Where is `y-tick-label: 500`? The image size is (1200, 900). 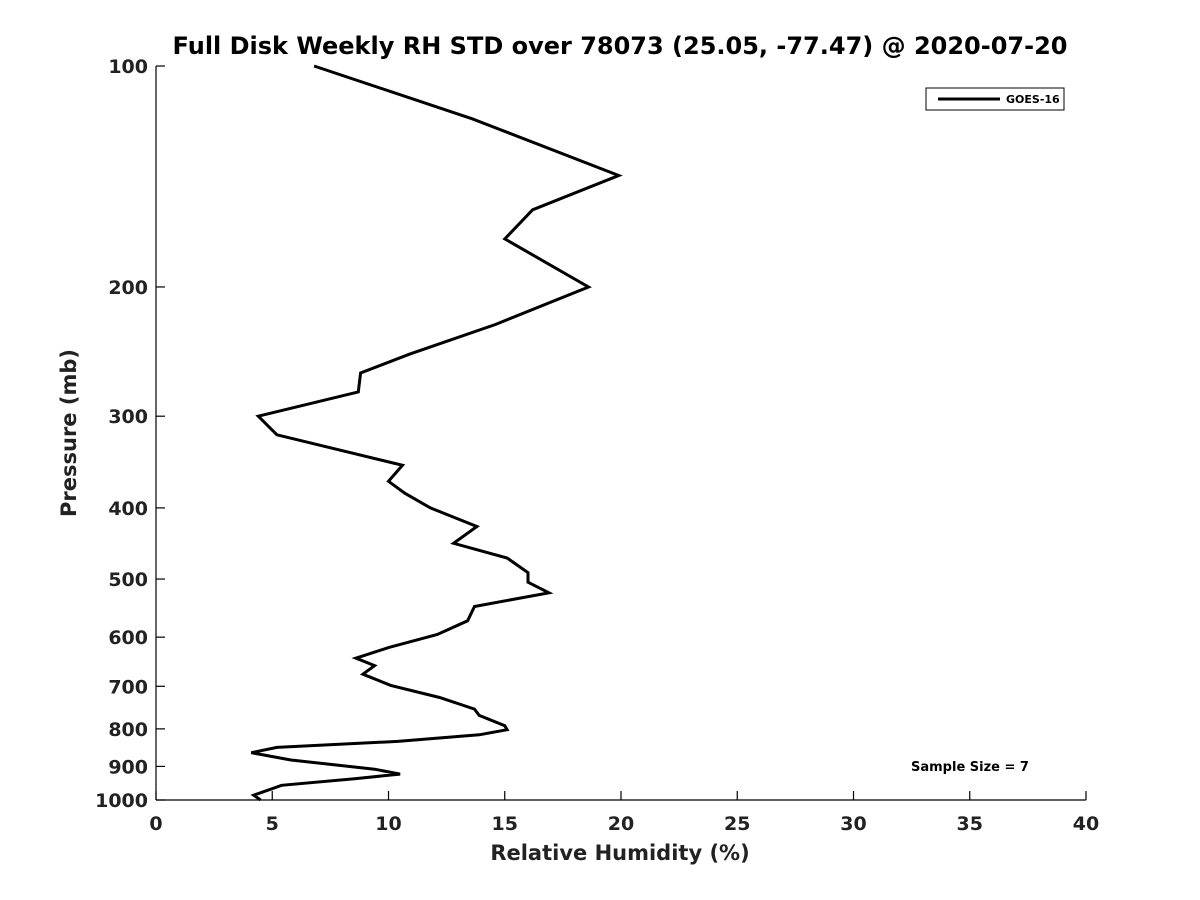
y-tick-label: 500 is located at coordinates (128, 580).